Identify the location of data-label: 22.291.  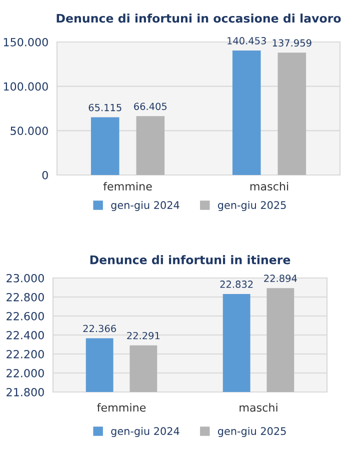
(143, 336).